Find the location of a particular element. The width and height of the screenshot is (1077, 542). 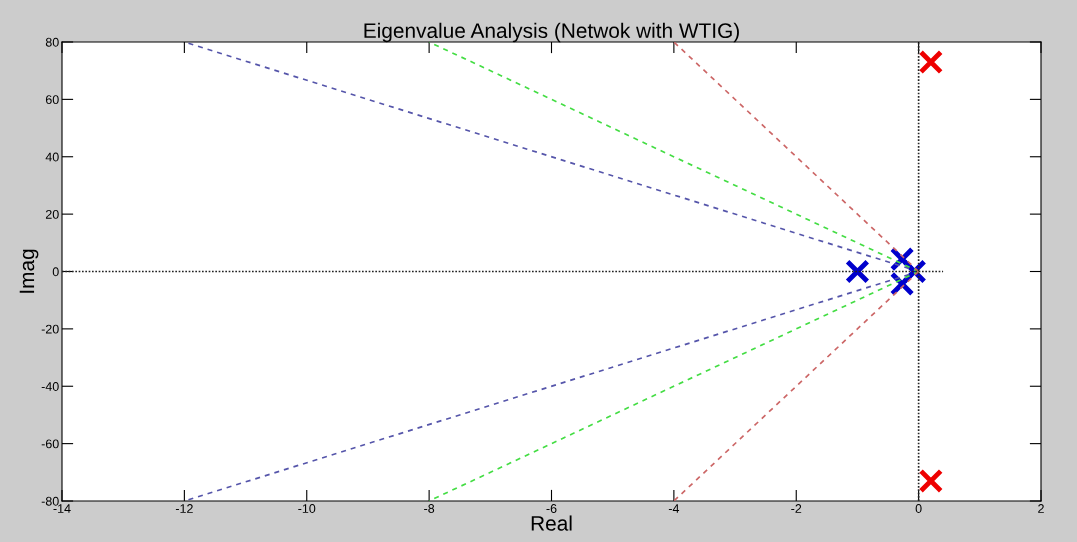

y-tick-label: 40 is located at coordinates (52, 157).